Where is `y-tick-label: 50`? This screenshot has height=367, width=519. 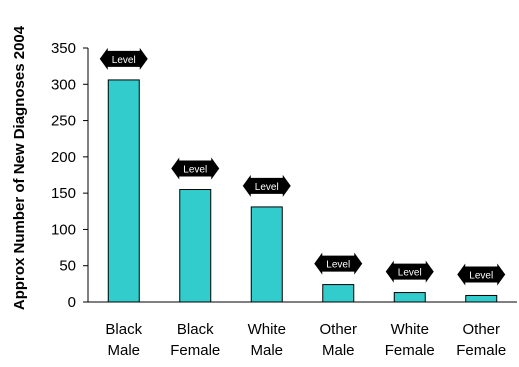 y-tick-label: 50 is located at coordinates (67, 266).